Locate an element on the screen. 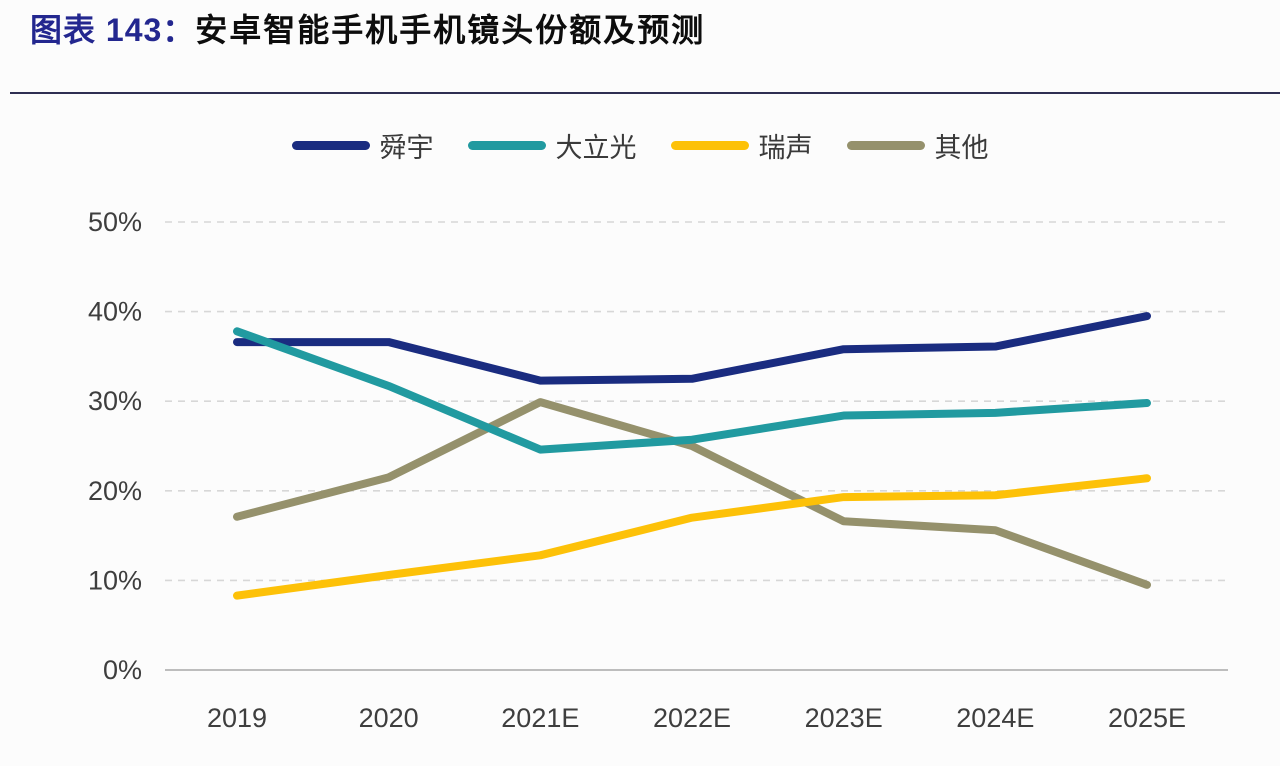 The width and height of the screenshot is (1280, 766). x-axis-label-2023E: 2023E is located at coordinates (844, 718).